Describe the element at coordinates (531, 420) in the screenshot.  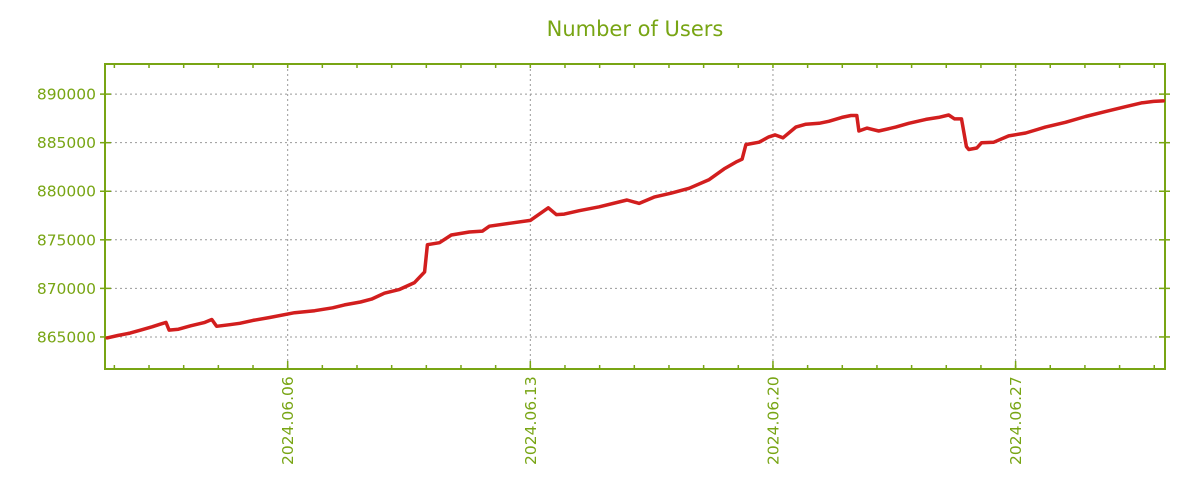
I see `x-tick-label: 2024.06.13` at that location.